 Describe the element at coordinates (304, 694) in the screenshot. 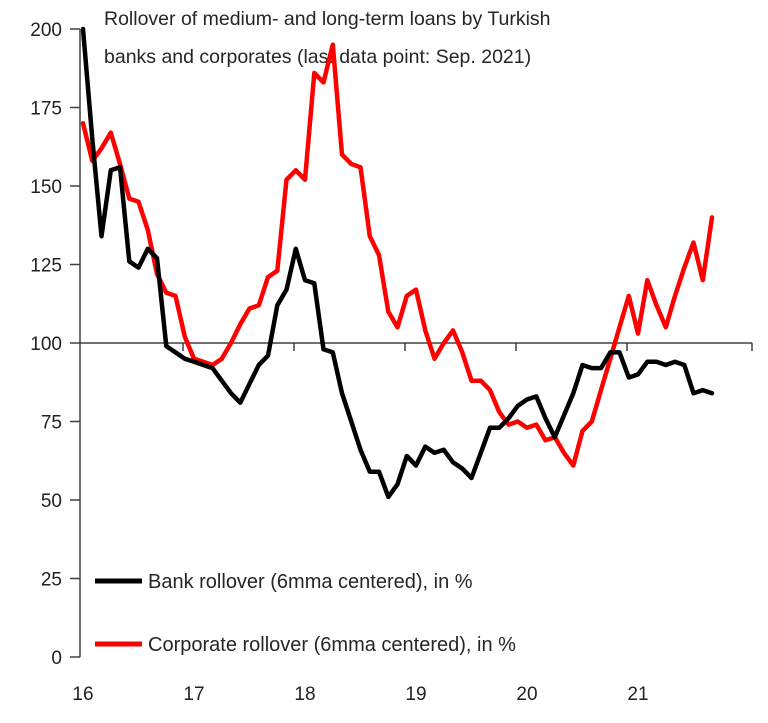

I see `x-tick-label: 18` at that location.